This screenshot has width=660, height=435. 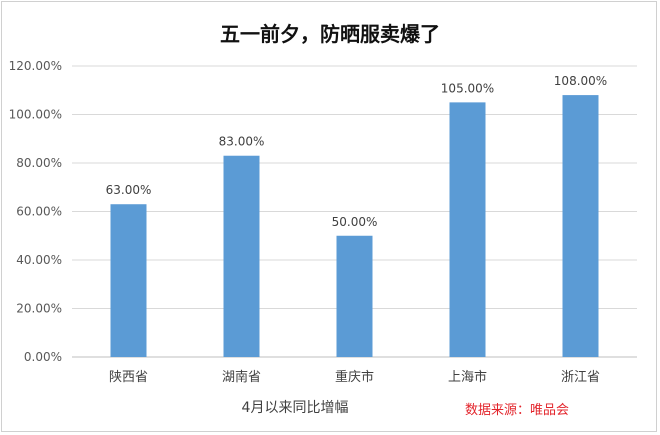 I want to click on y-tick-label: 20.00%, so click(x=39, y=309).